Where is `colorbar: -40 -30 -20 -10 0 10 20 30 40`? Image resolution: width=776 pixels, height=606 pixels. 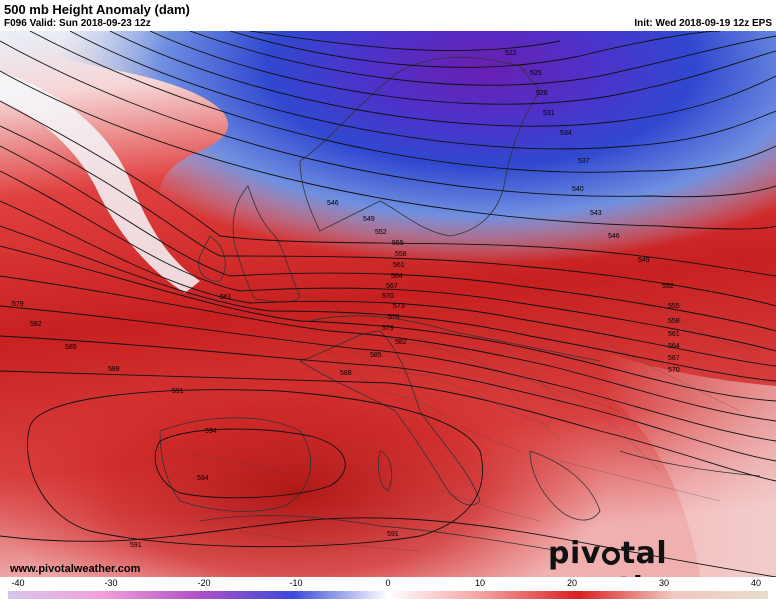
colorbar: -40 -30 -20 -10 0 10 20 30 40 is located at coordinates (388, 588).